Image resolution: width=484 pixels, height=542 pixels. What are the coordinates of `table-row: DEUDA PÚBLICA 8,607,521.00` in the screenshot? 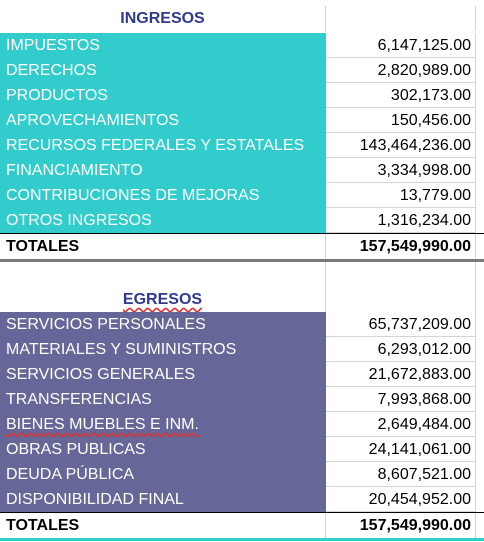 It's located at (242, 474).